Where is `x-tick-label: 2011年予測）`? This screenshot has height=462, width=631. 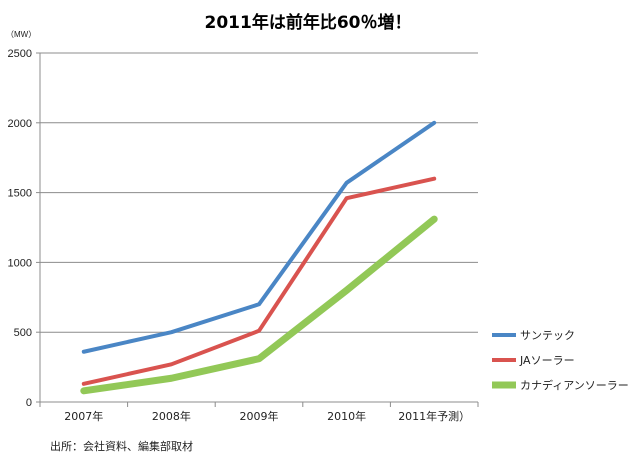
x-tick-label: 2011年予測） is located at coordinates (434, 416).